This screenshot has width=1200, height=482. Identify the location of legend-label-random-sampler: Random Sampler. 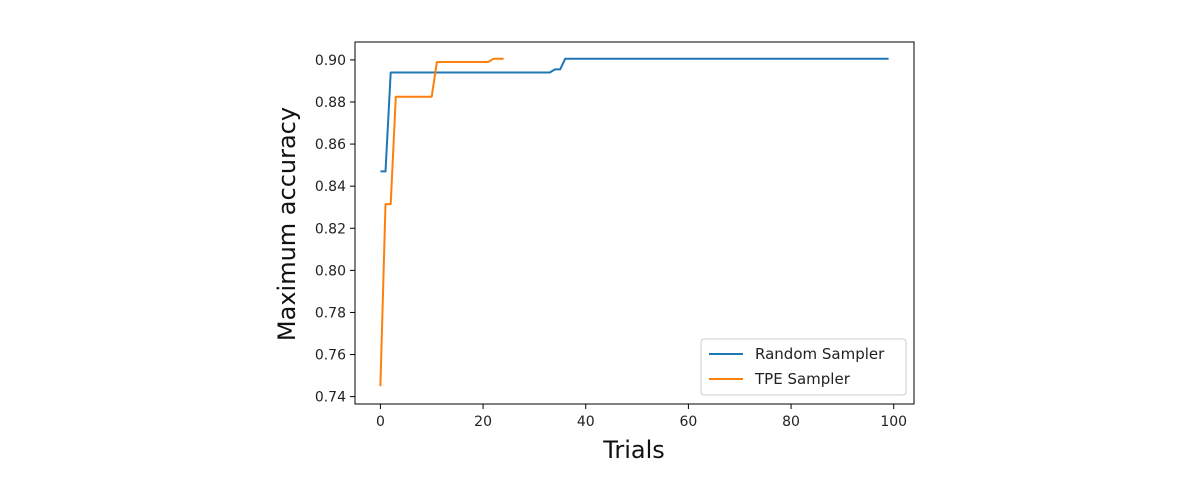
(820, 354).